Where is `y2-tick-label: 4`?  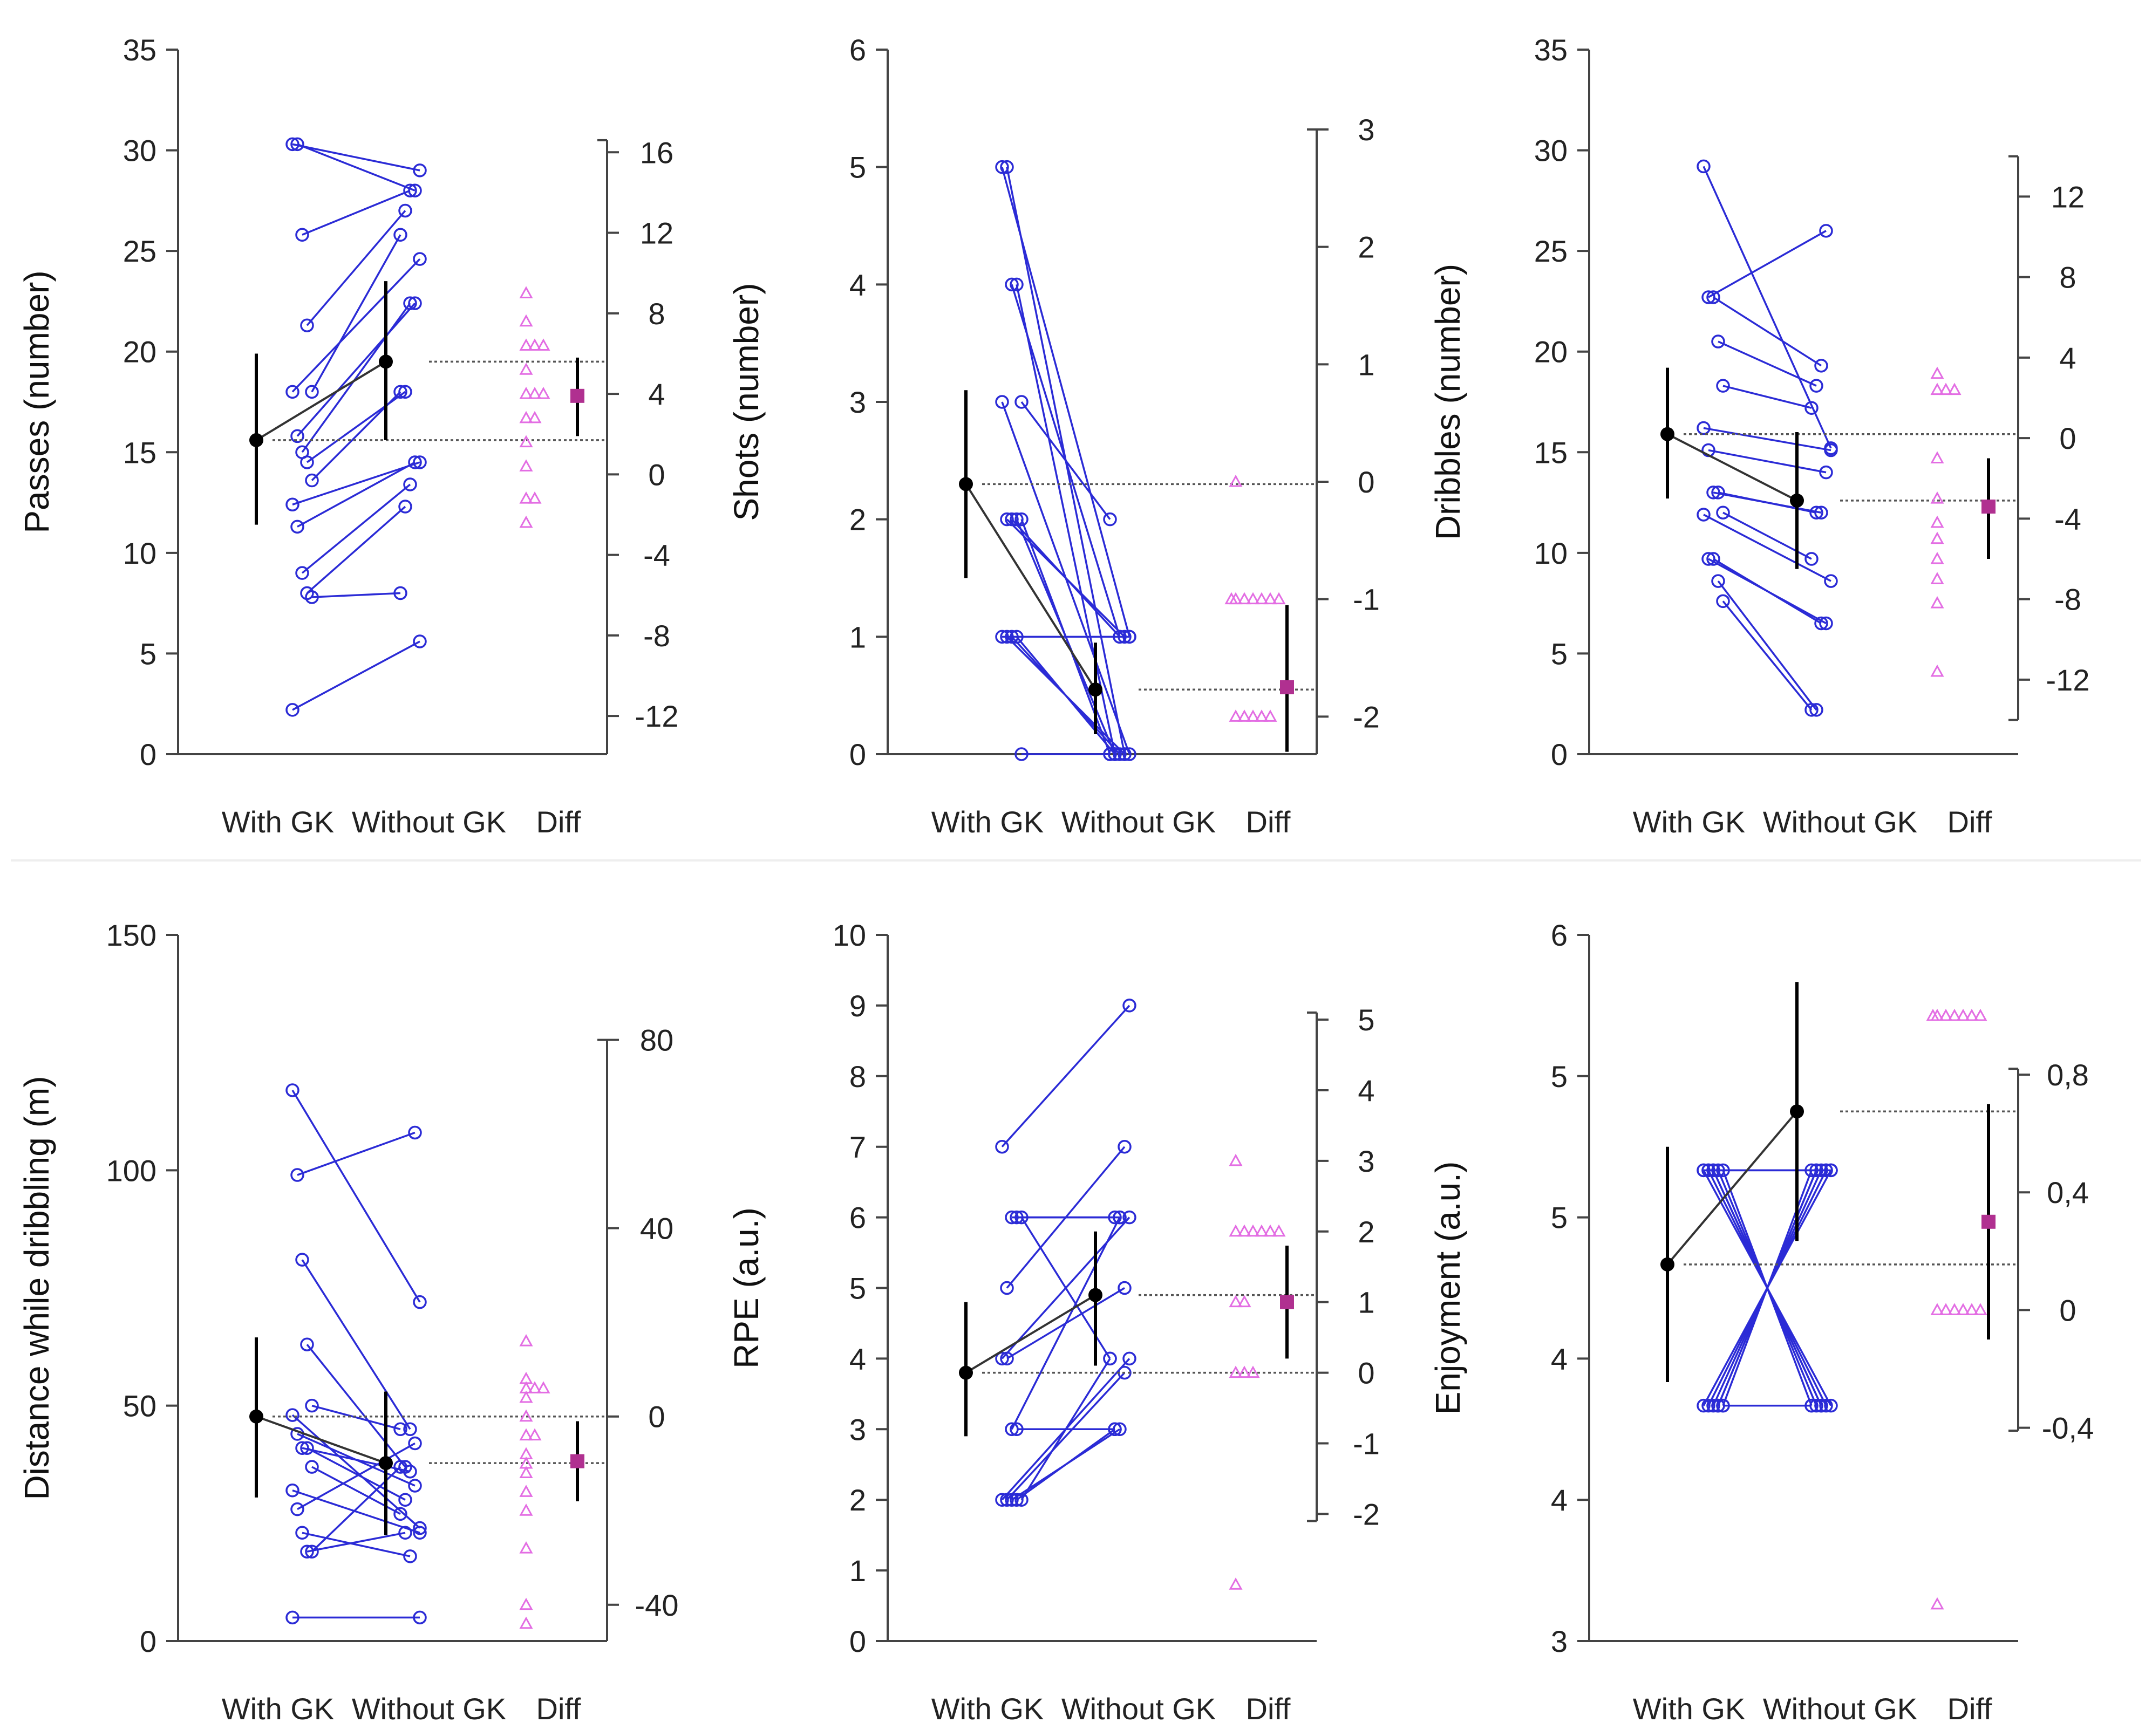 y2-tick-label: 4 is located at coordinates (1366, 1091).